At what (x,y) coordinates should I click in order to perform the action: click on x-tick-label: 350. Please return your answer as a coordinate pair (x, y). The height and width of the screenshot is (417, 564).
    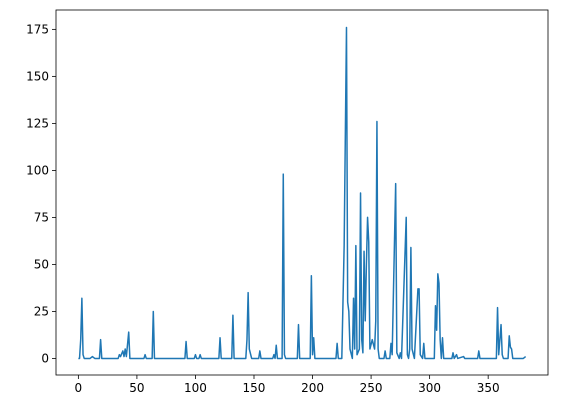
    Looking at the image, I should click on (488, 388).